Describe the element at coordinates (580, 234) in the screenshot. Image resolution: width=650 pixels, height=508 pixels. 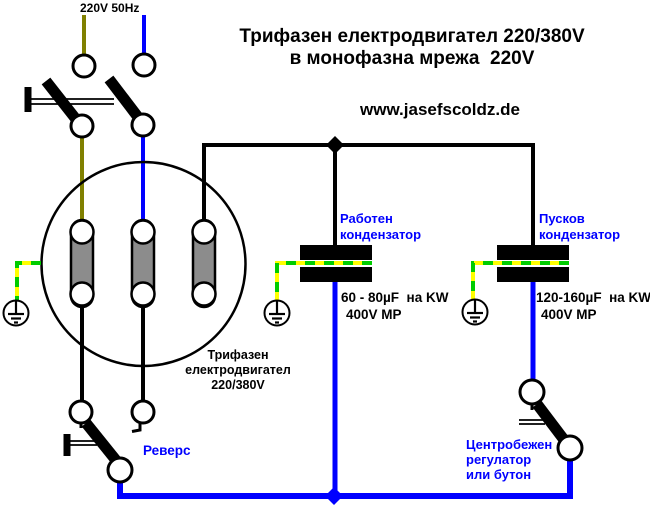
I see `start-capacitor-name-line2: кондензатор` at that location.